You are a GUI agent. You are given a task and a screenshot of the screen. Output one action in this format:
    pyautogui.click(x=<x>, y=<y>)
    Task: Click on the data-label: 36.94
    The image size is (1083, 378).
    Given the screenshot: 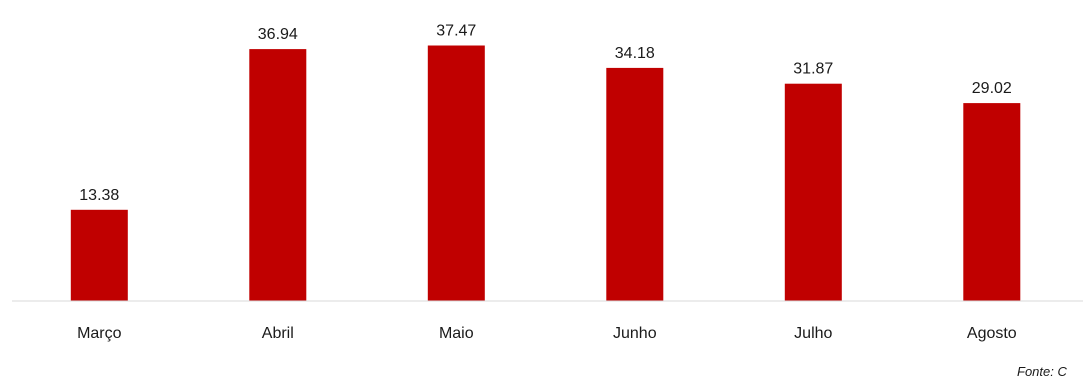 What is the action you would take?
    pyautogui.click(x=278, y=34)
    